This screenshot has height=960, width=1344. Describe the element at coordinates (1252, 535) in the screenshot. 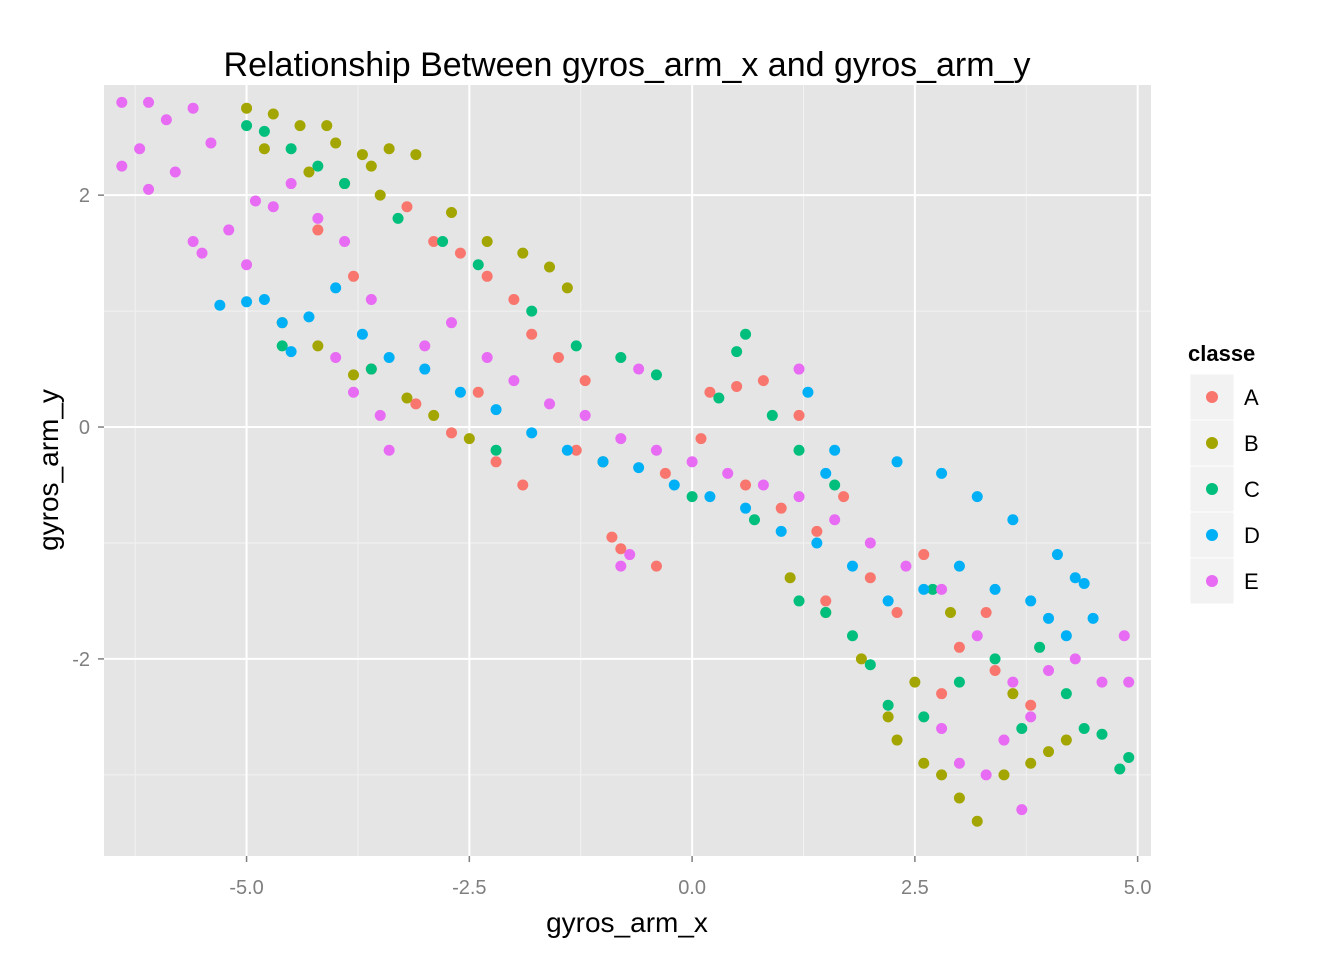

I see `legend-label-d: D` at that location.